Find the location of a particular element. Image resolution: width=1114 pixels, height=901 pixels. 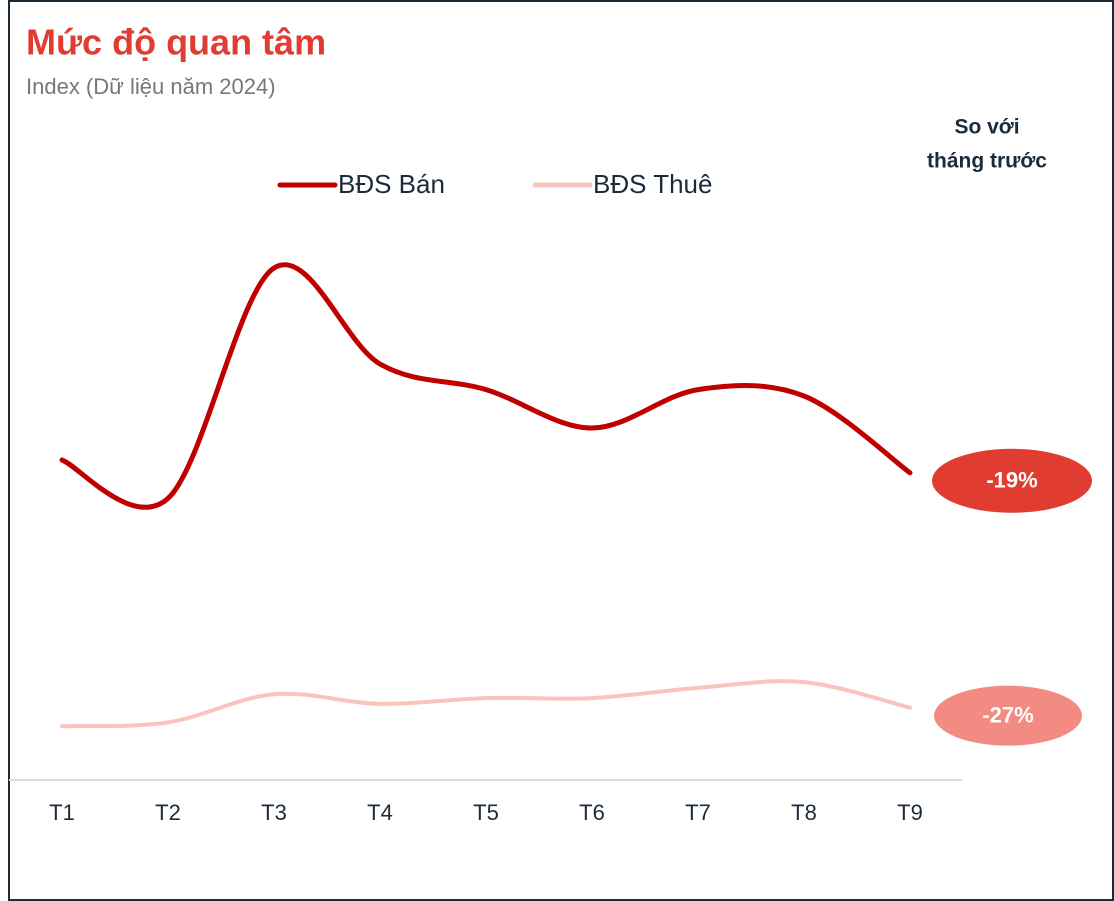

change-label: -19% is located at coordinates (1011, 480).